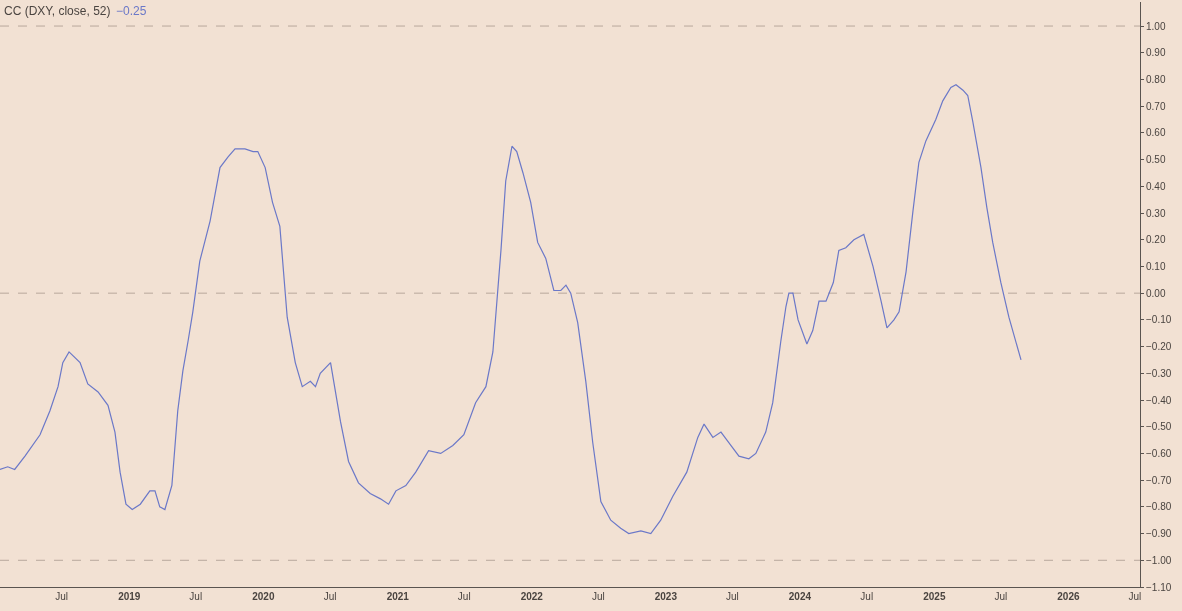 This screenshot has height=611, width=1182. I want to click on y-tick-label: 1.00, so click(1156, 26).